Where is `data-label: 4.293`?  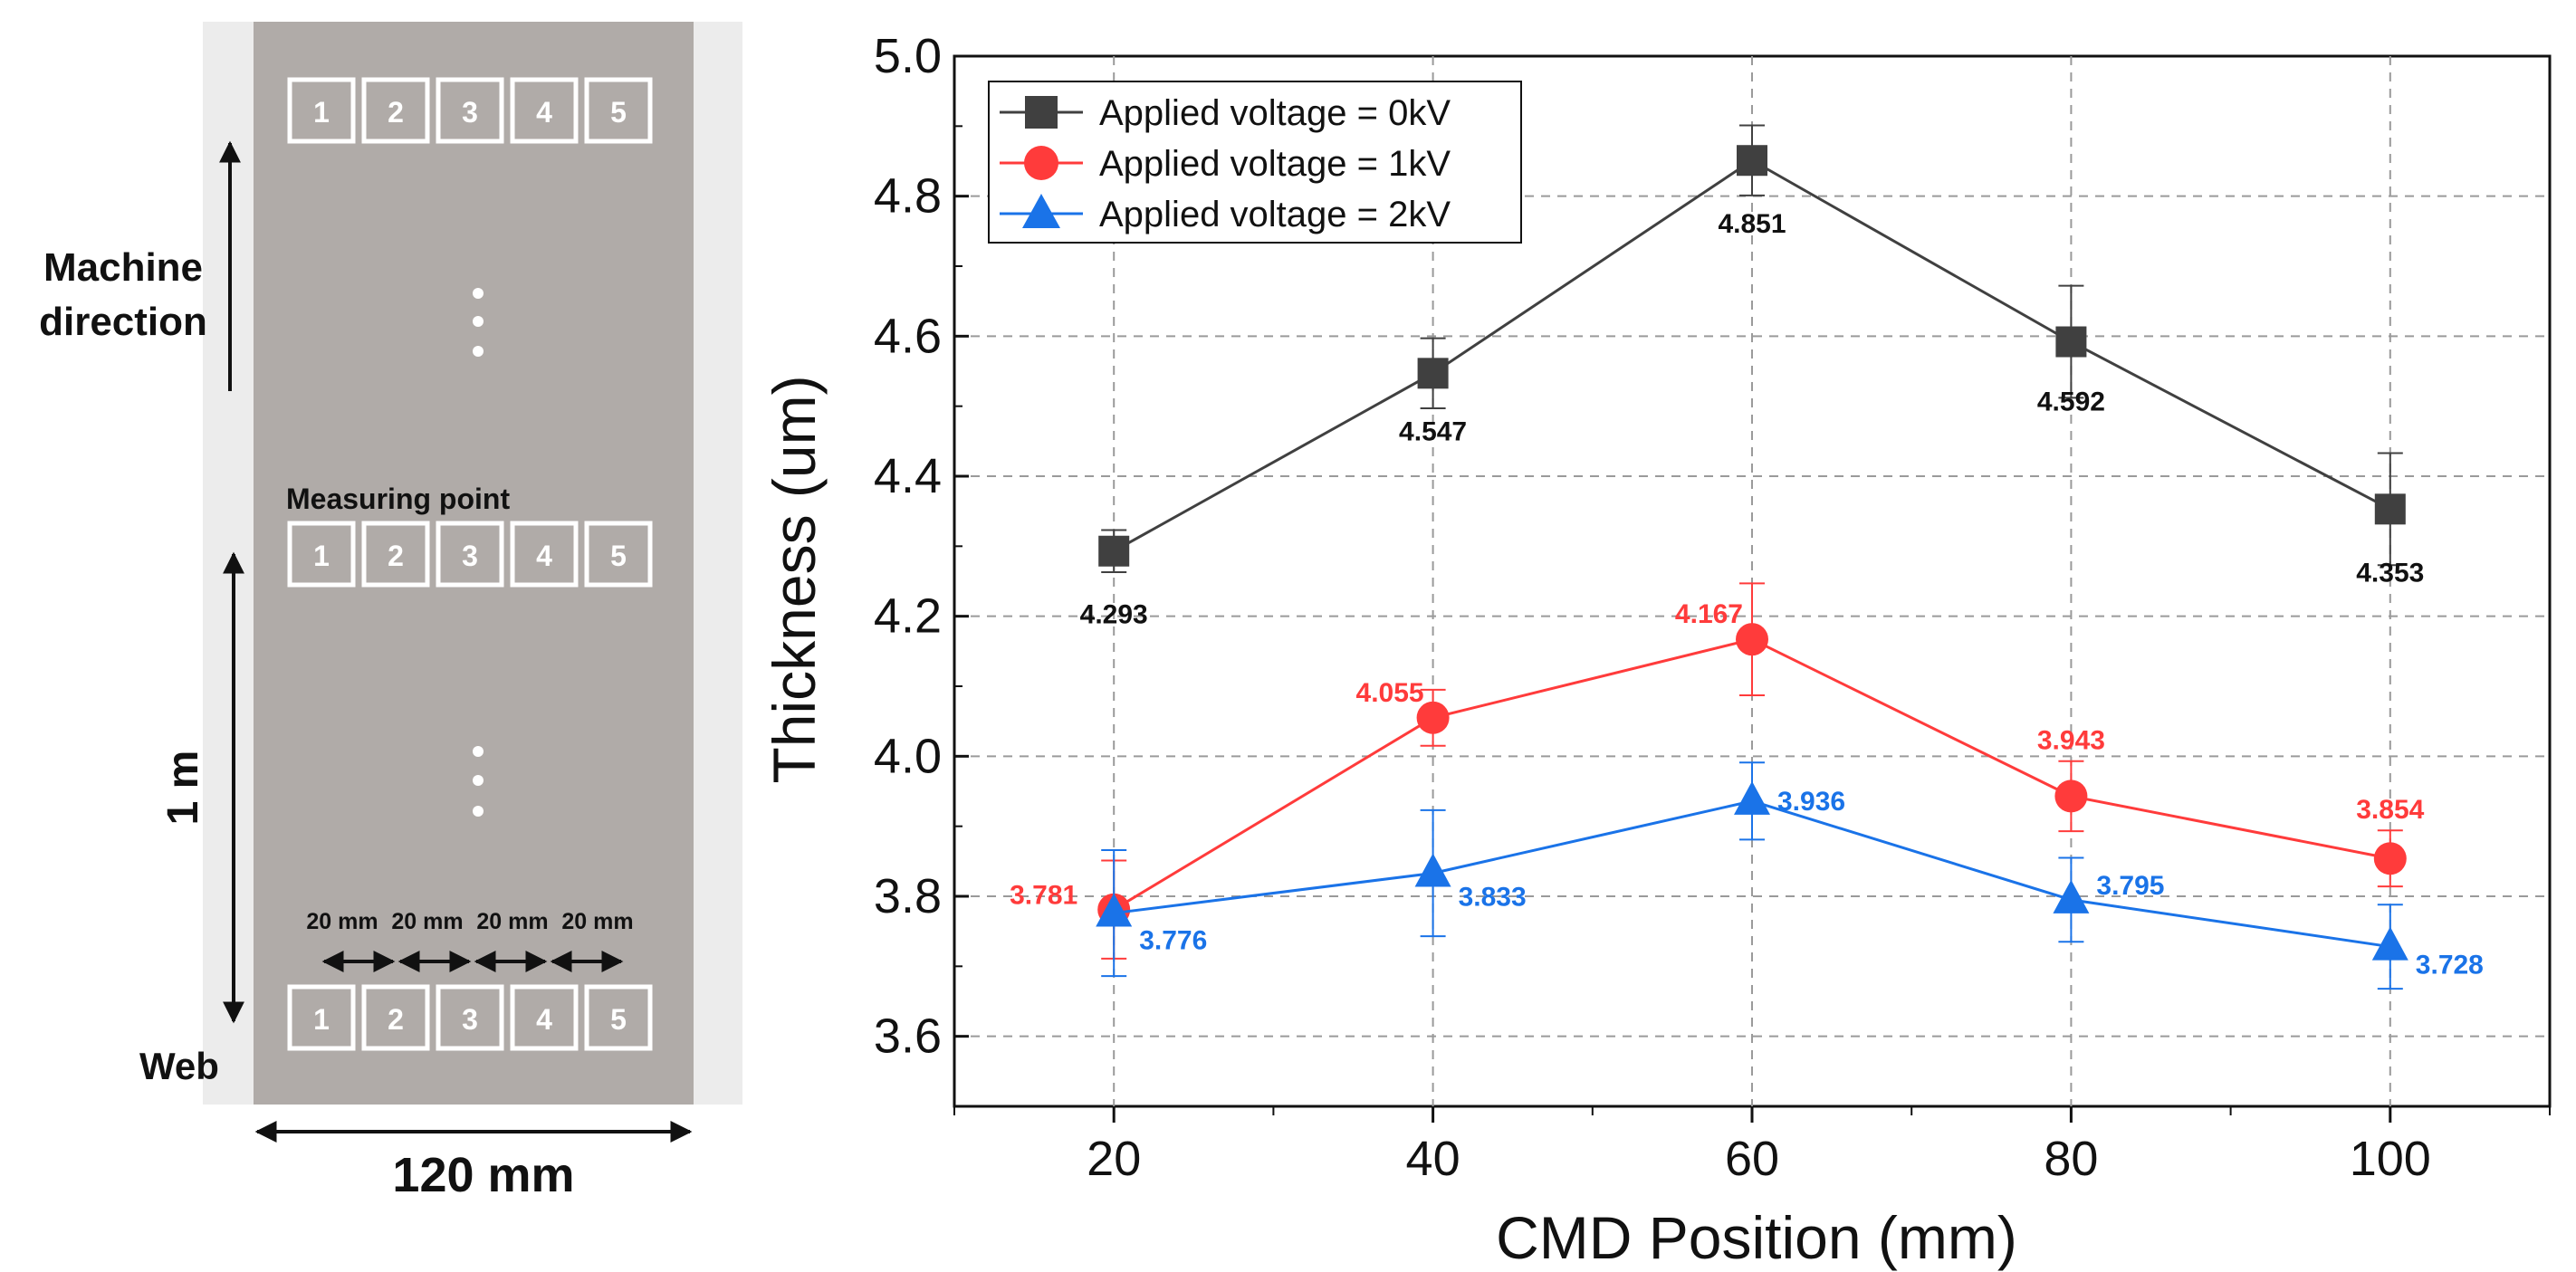
data-label: 4.293 is located at coordinates (1114, 615).